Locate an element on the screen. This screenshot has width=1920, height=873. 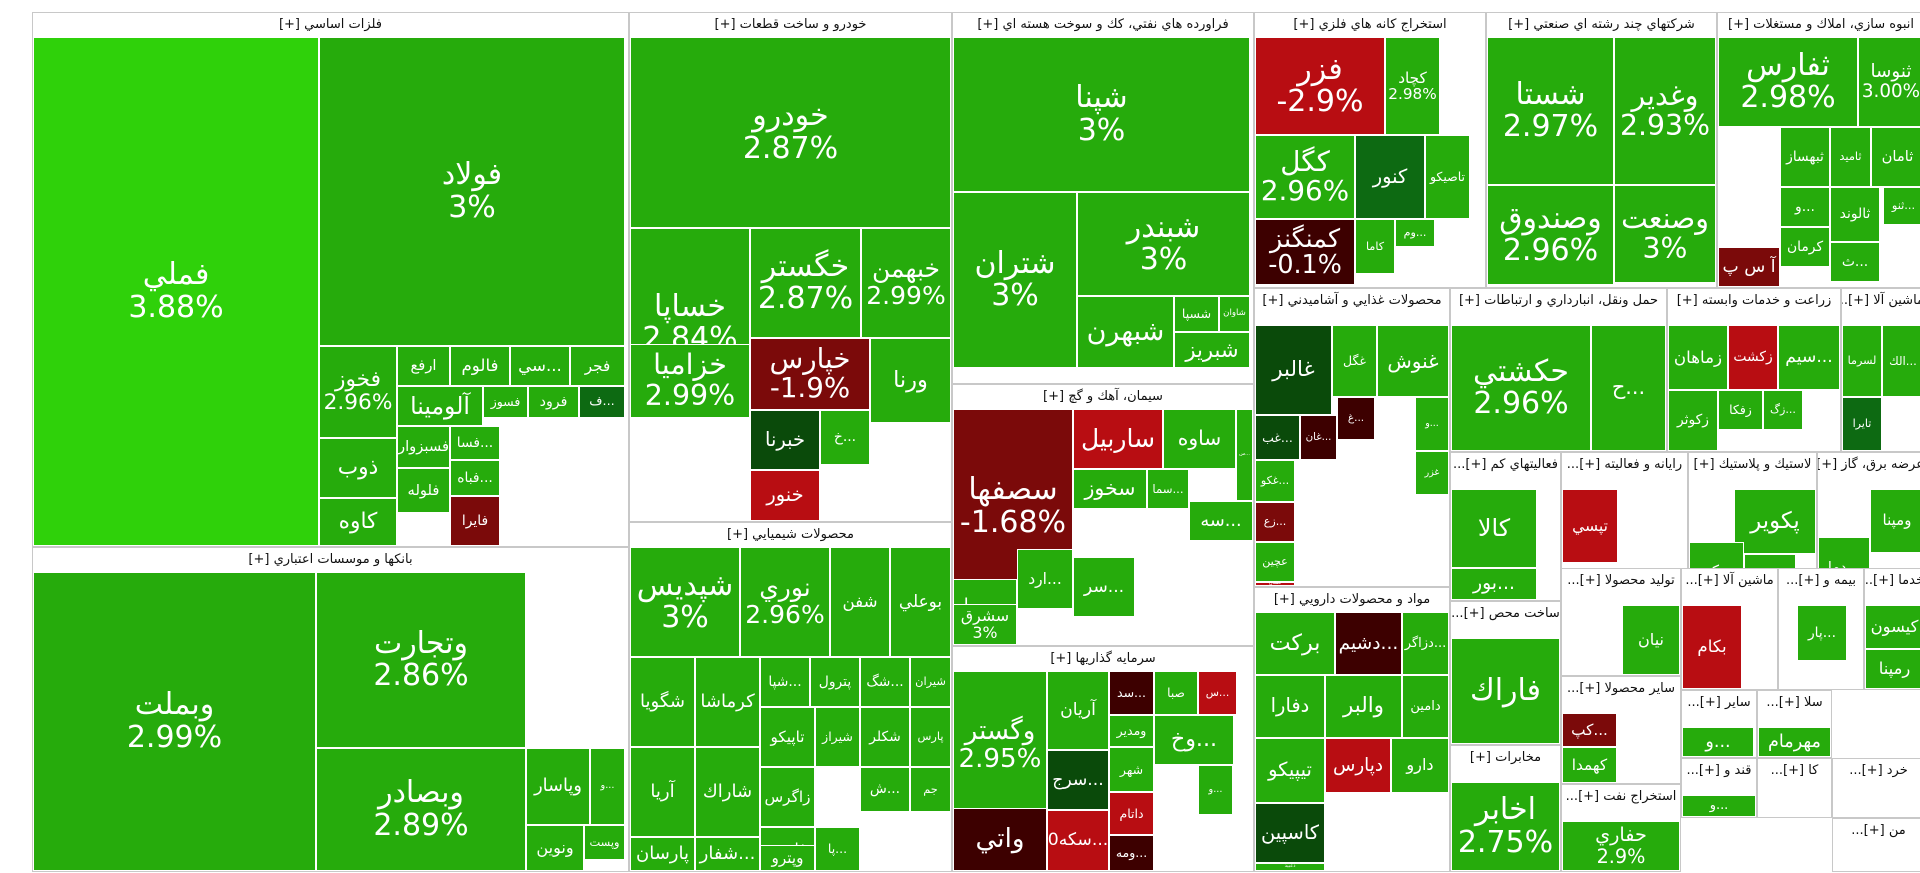
stock-tile: ...ومه is located at coordinates (1131, 853).